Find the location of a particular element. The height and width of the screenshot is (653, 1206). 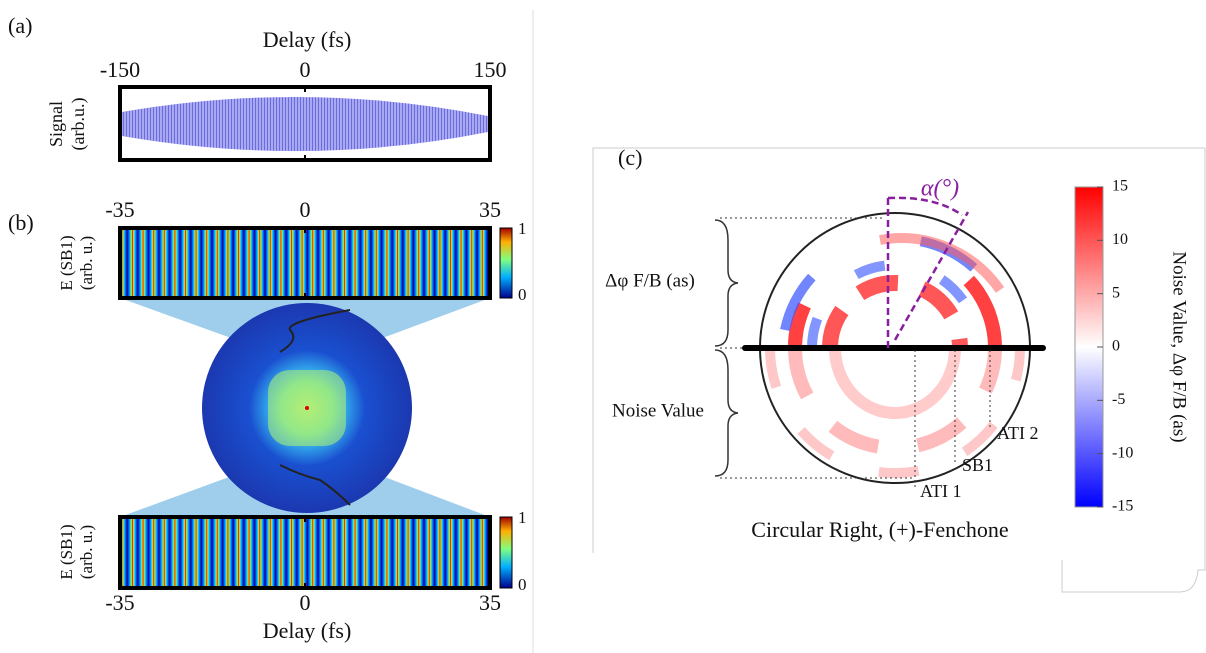

y-label: Signal (arb.u.) is located at coordinates (67, 124).